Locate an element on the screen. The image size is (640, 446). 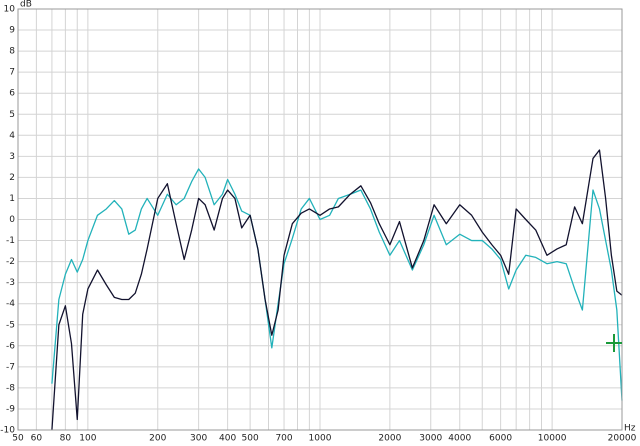
y-tick-label: 5 is located at coordinates (12, 115).